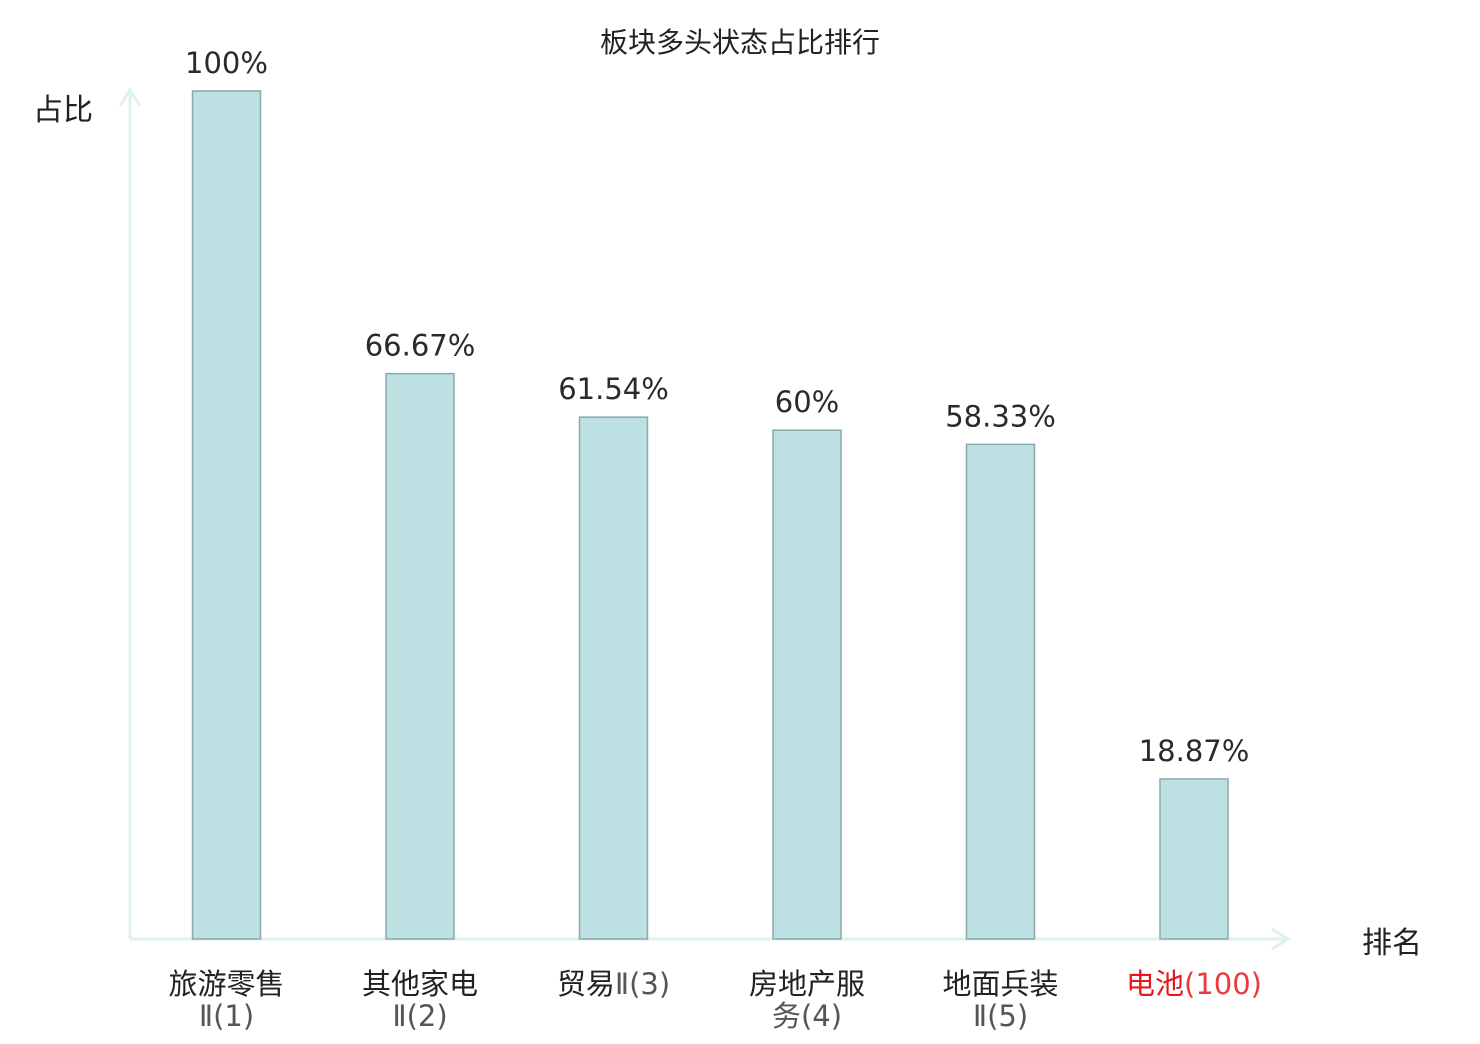 The height and width of the screenshot is (1044, 1480). I want to click on x-tick-rank: Ⅱ(5), so click(1000, 1016).